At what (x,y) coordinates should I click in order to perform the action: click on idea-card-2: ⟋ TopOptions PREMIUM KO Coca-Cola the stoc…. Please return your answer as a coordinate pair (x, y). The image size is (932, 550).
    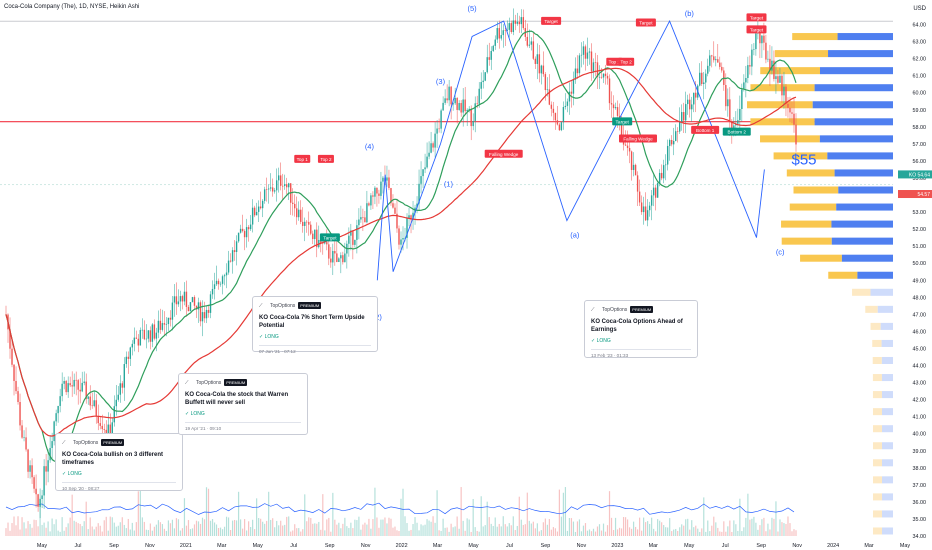
    Looking at the image, I should click on (243, 404).